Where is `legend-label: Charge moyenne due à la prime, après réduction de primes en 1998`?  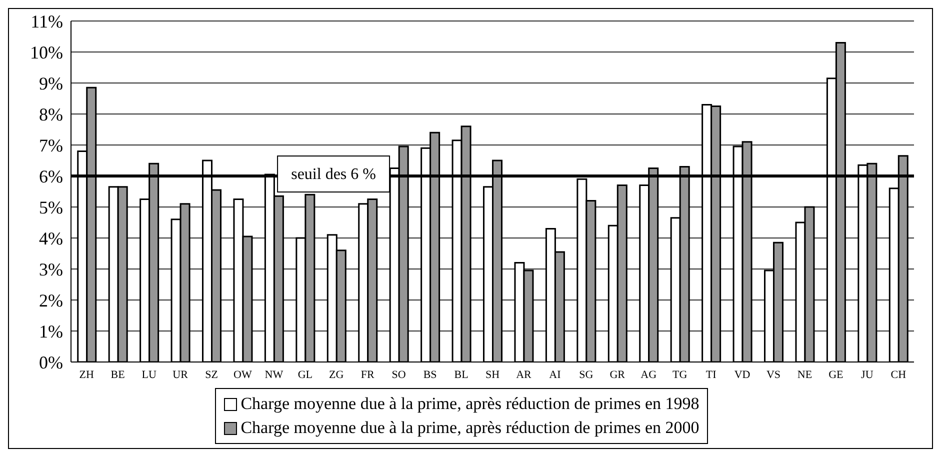
legend-label: Charge moyenne due à la prime, après réduction de primes en 1998 is located at coordinates (470, 404).